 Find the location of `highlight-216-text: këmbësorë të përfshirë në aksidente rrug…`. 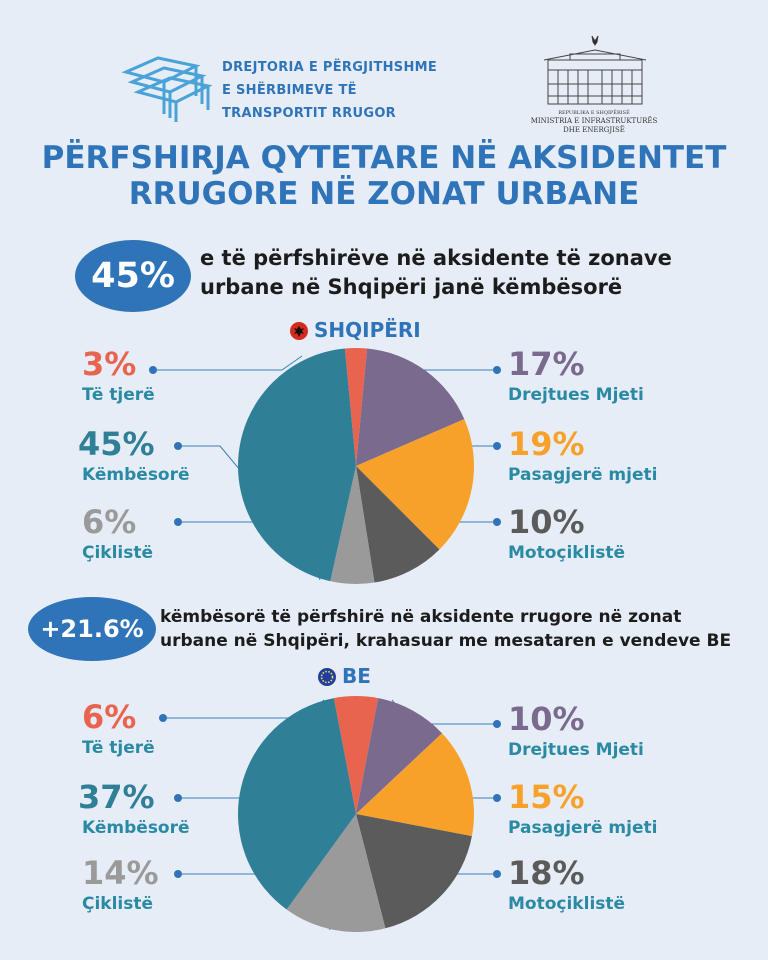

highlight-216-text: këmbësorë të përfshirë në aksidente rrug… is located at coordinates (446, 629).